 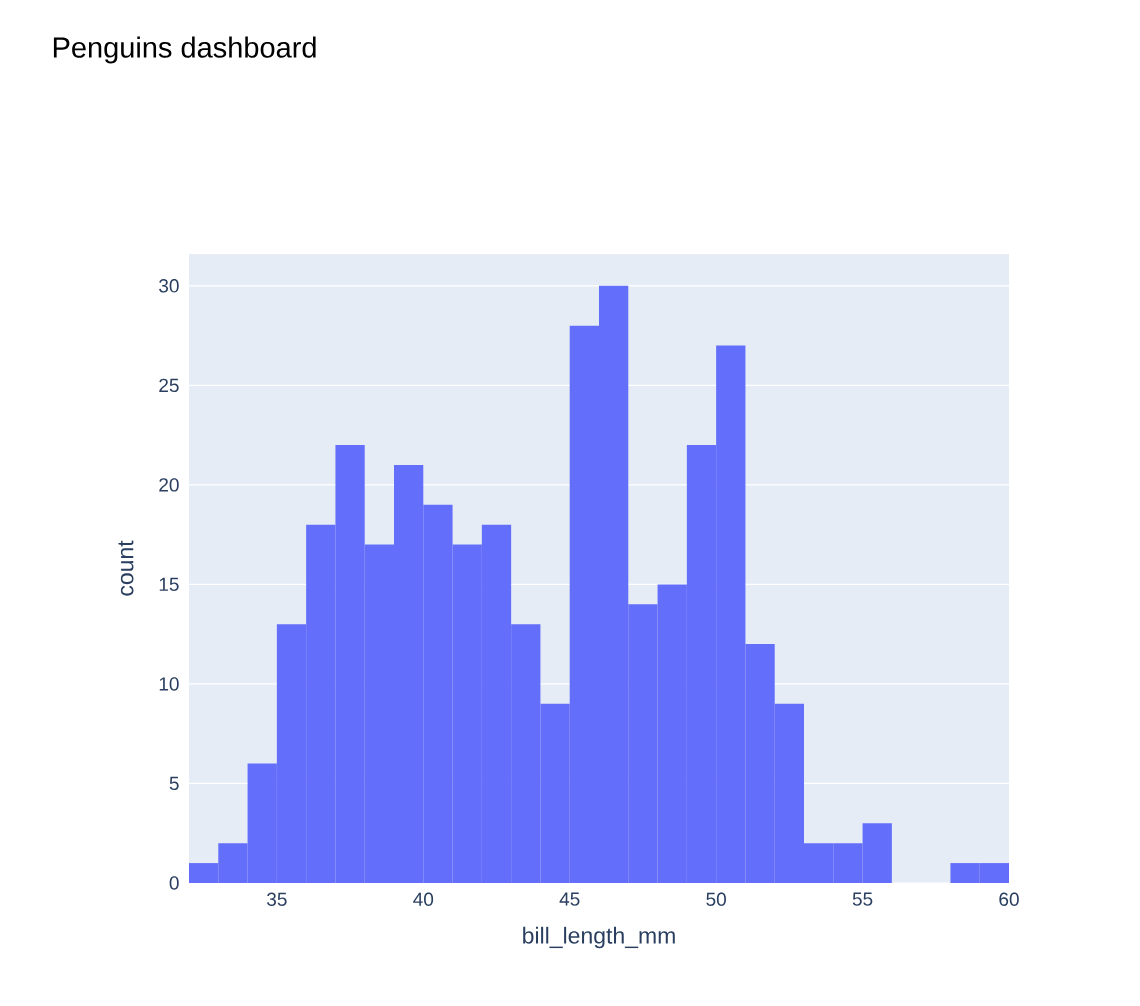 What do you see at coordinates (169, 584) in the screenshot?
I see `y-tick-label: 15` at bounding box center [169, 584].